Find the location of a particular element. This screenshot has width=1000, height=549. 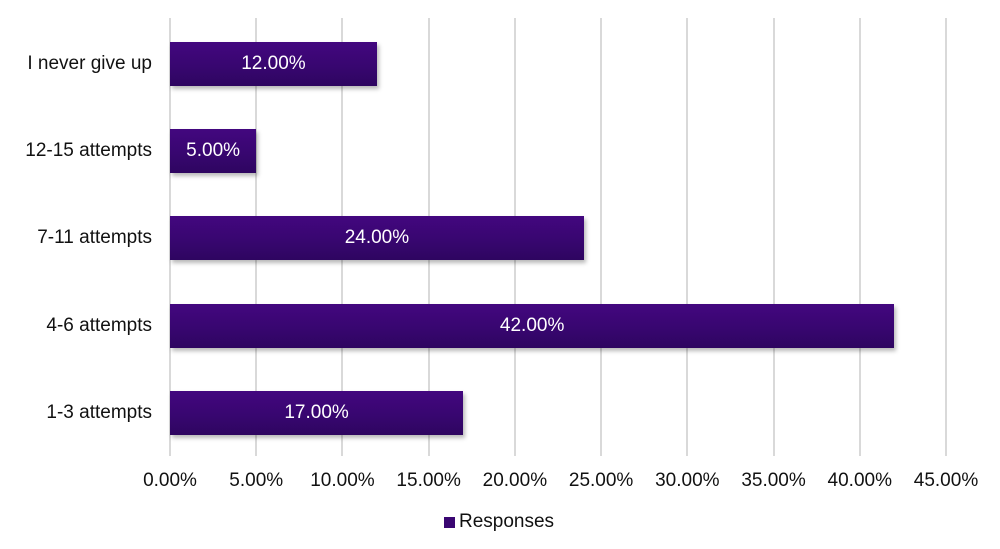

bar: 12.00% is located at coordinates (273, 64).